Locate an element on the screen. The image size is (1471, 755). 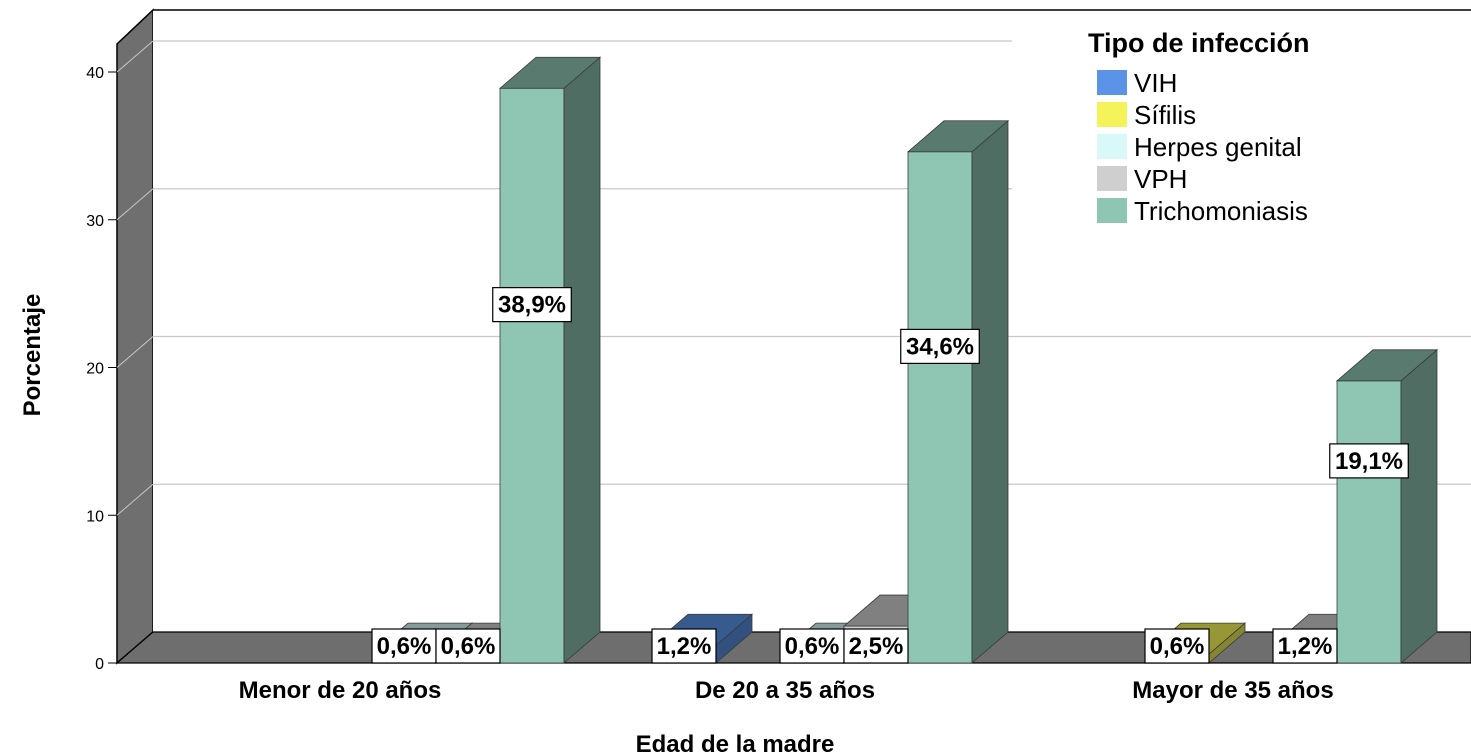
x-category-label: Menor de 20 años is located at coordinates (340, 690).